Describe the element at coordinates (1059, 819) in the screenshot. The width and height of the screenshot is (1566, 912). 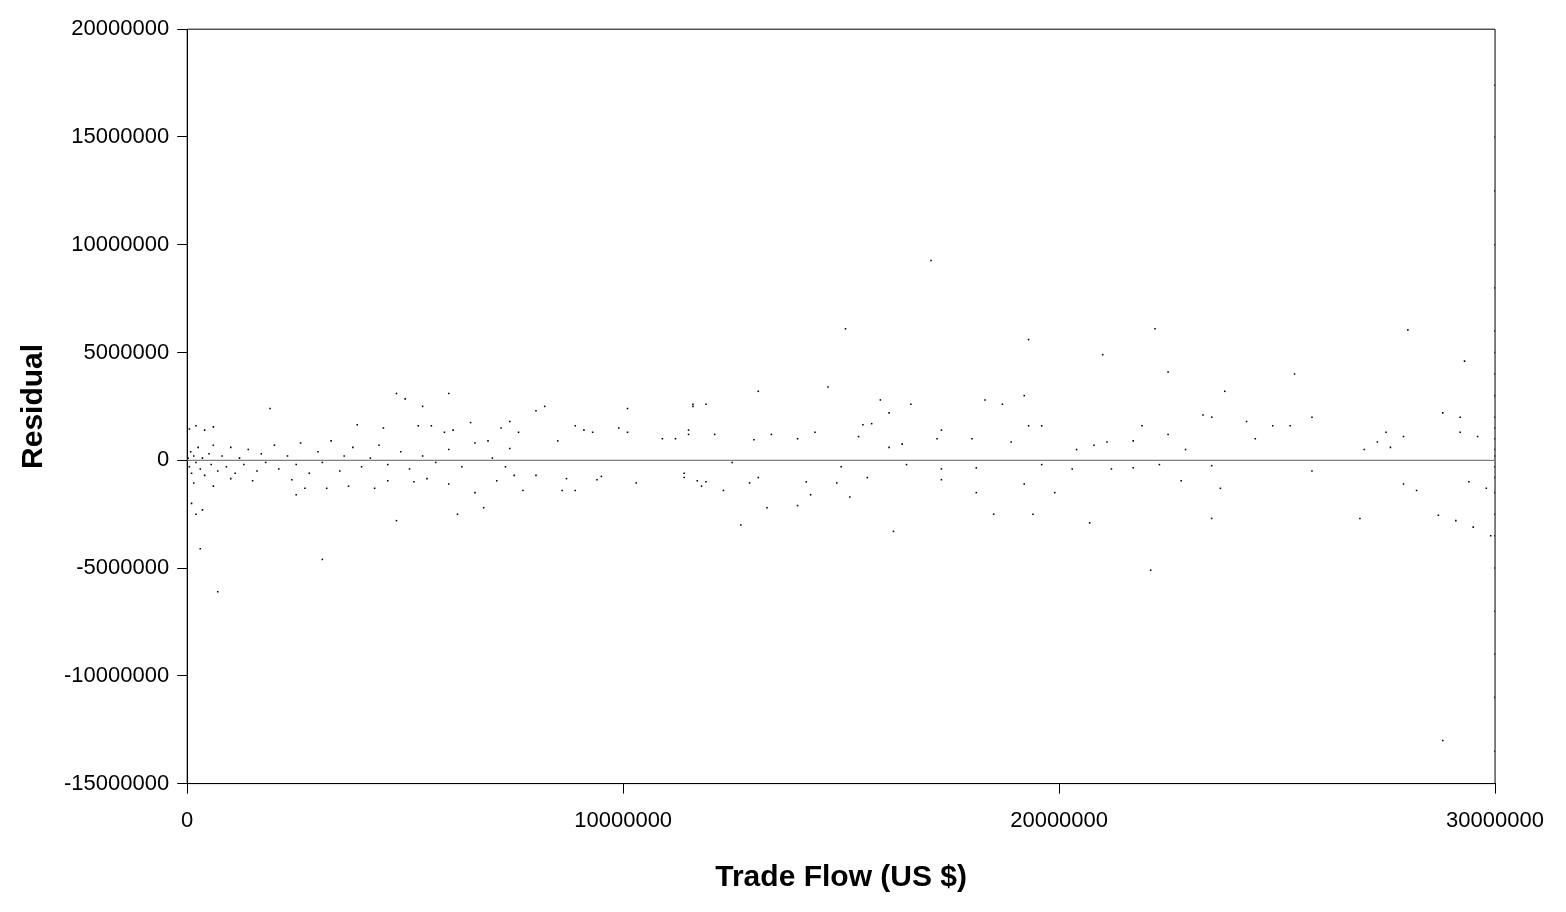
I see `x-tick-label: 20000000` at that location.